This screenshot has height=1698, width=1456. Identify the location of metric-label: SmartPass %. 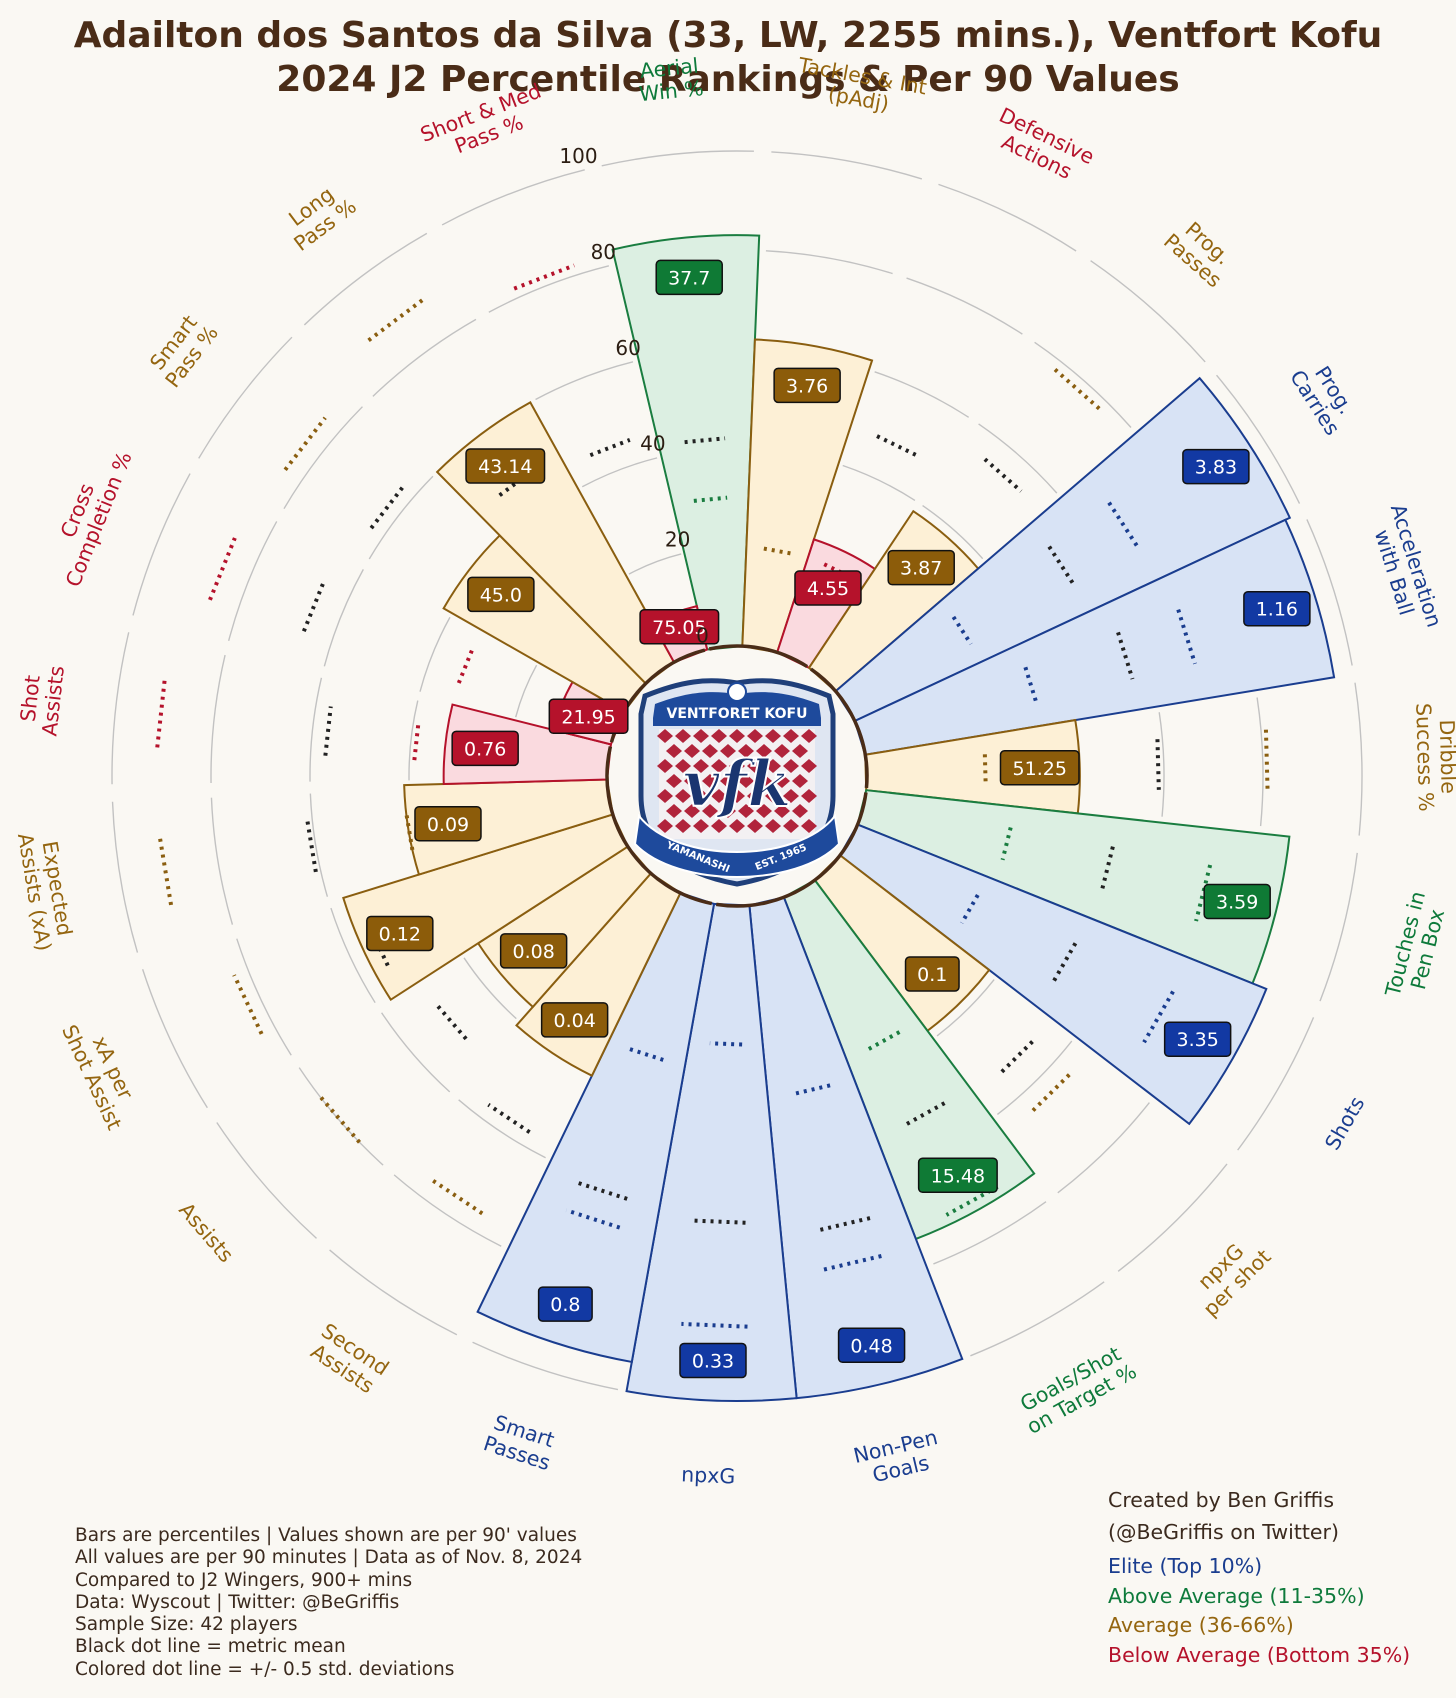
(182, 349).